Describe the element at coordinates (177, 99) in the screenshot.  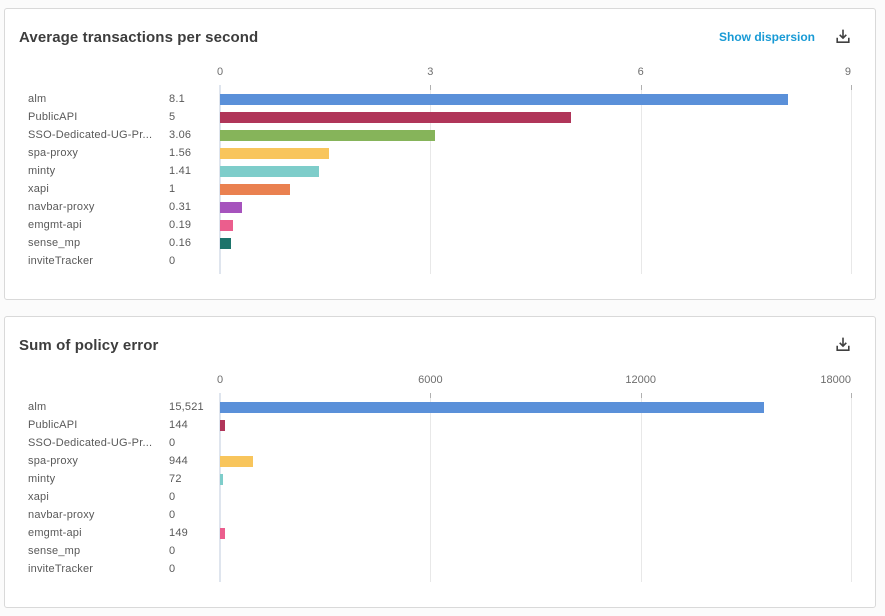
I see `measure-value: 8.1` at that location.